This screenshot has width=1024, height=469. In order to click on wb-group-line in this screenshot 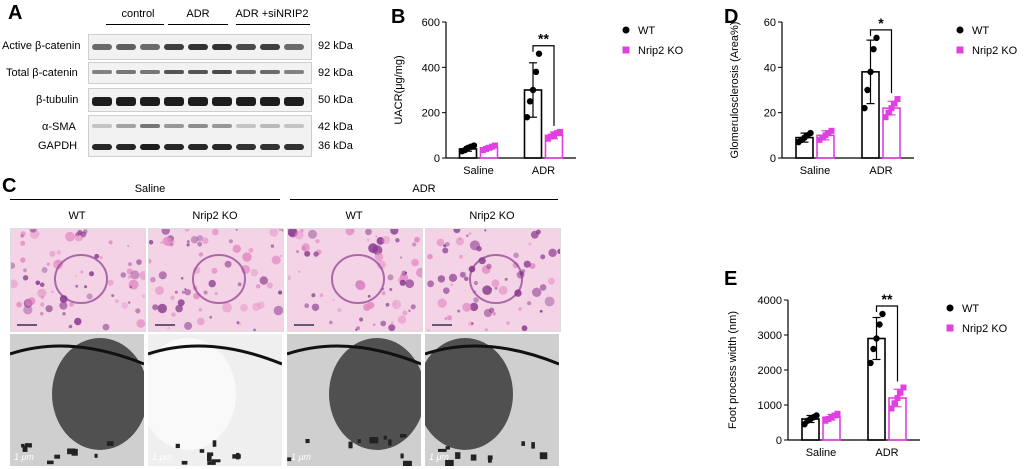, I will do `click(273, 24)`.